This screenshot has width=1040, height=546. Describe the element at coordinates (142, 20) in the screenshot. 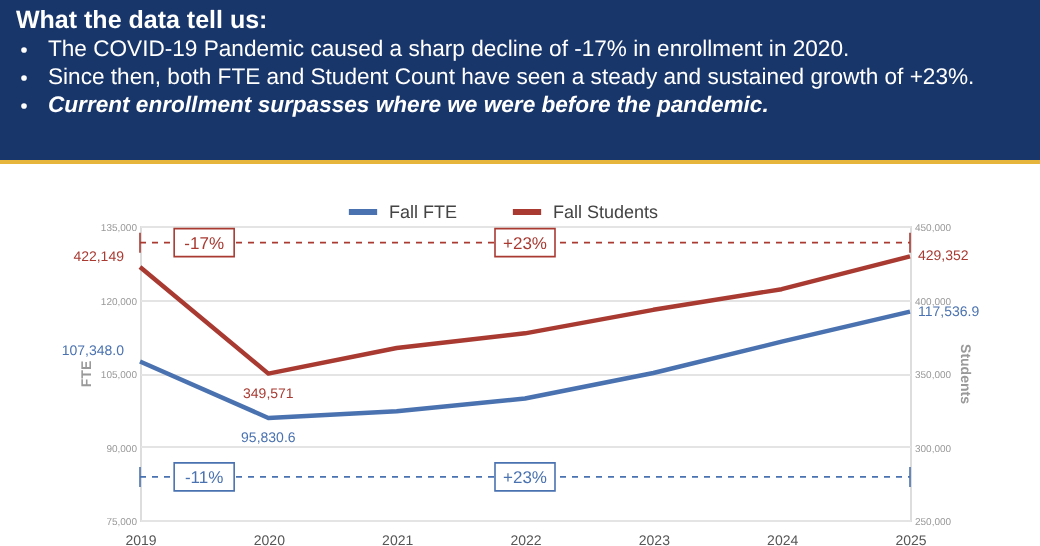

I see `chart-title: What the data tell us:` at that location.